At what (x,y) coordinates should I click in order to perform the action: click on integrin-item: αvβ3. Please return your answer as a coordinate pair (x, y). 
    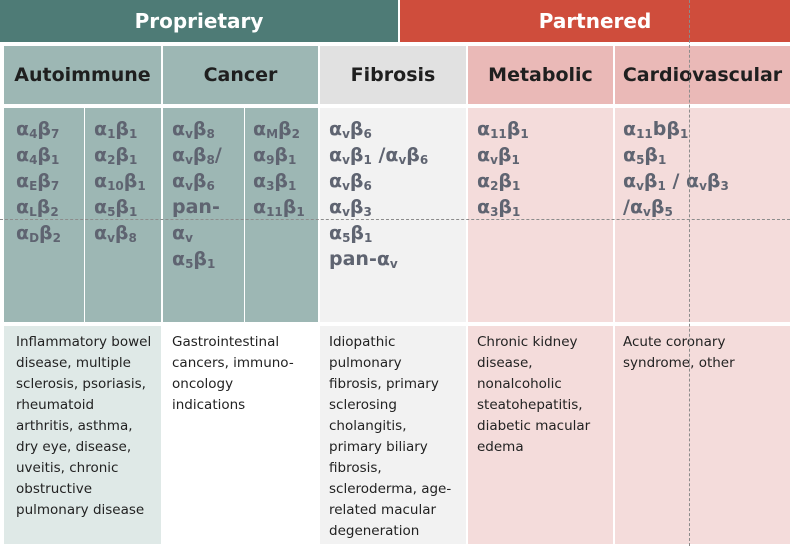
    Looking at the image, I should click on (350, 207).